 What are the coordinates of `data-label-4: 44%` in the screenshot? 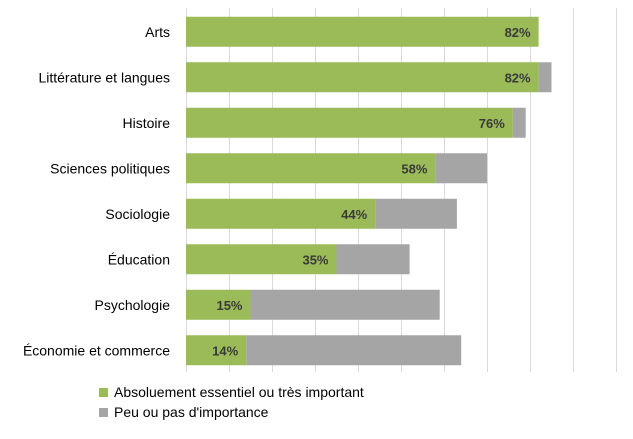 It's located at (354, 214).